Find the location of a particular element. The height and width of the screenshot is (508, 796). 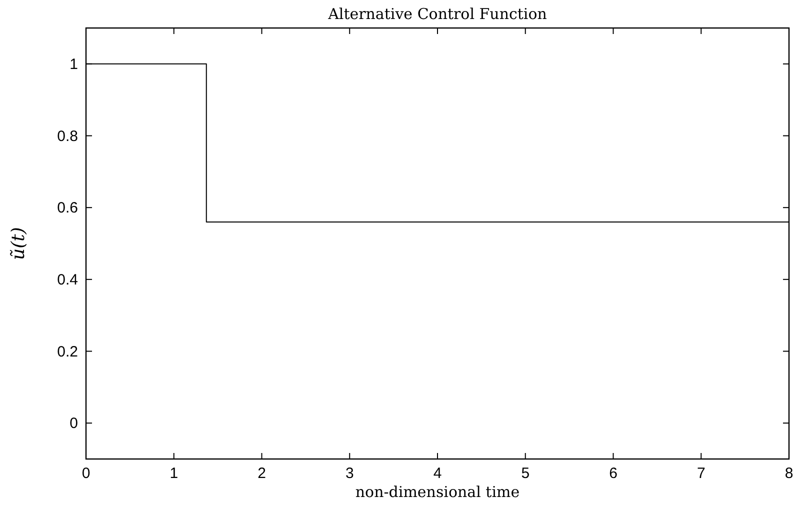

y-tick-label: 1 is located at coordinates (74, 64).